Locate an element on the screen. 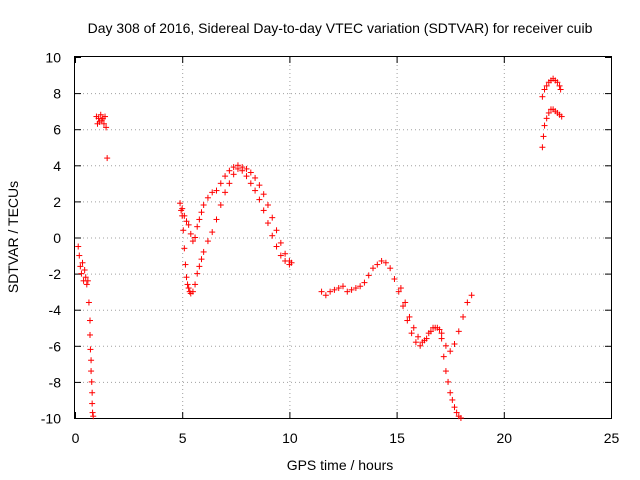 The height and width of the screenshot is (480, 640). x-tick-label: 25 is located at coordinates (612, 438).